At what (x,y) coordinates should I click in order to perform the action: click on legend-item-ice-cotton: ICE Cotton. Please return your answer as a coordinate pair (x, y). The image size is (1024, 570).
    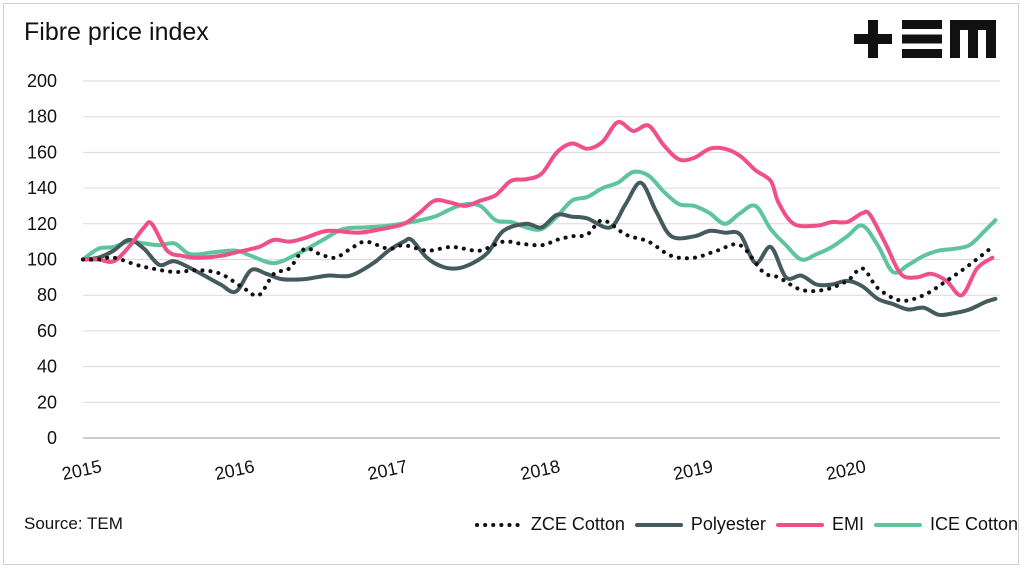
    Looking at the image, I should click on (945, 524).